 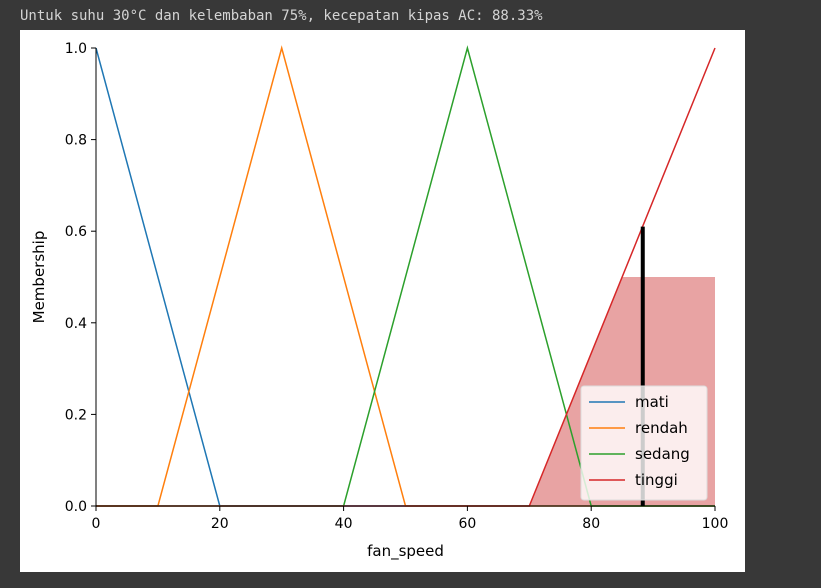 I want to click on x-axis-label: fan_speed, so click(x=405, y=551).